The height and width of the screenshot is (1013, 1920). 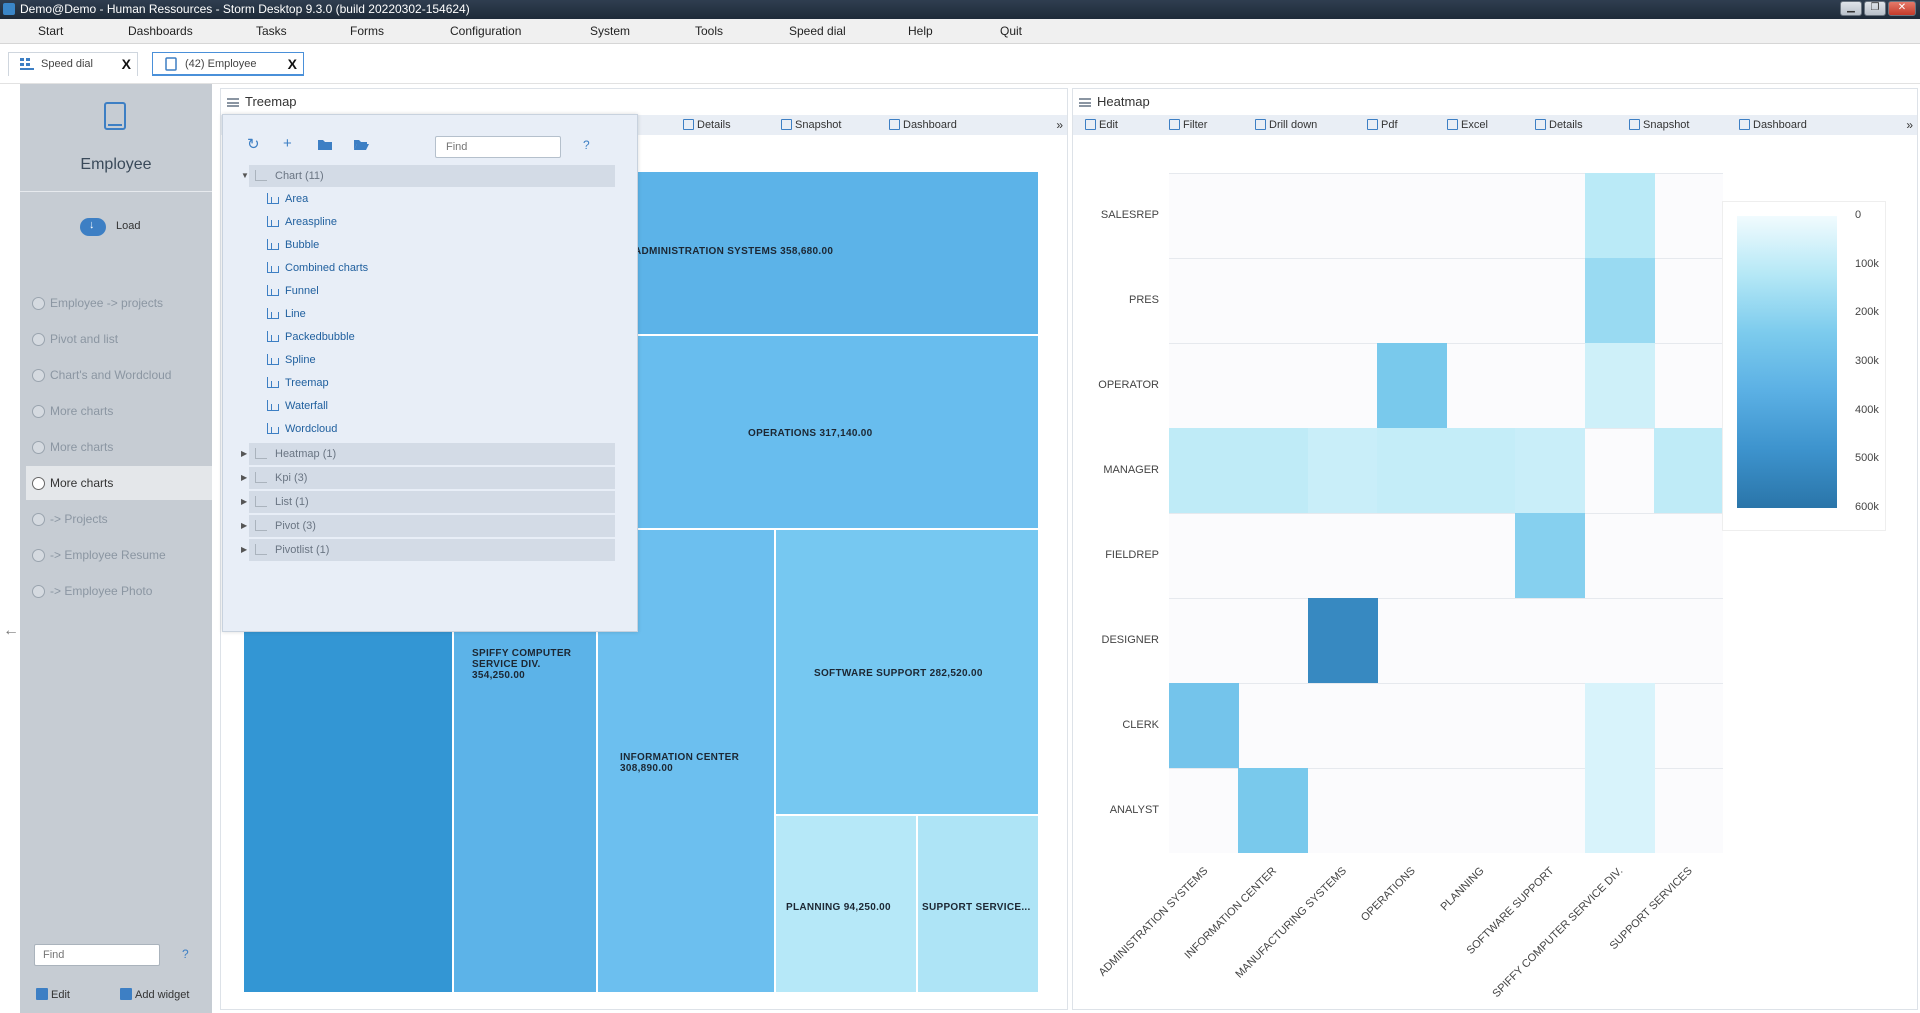 What do you see at coordinates (300, 222) in the screenshot?
I see `tree-item-areaspline: Areaspline` at bounding box center [300, 222].